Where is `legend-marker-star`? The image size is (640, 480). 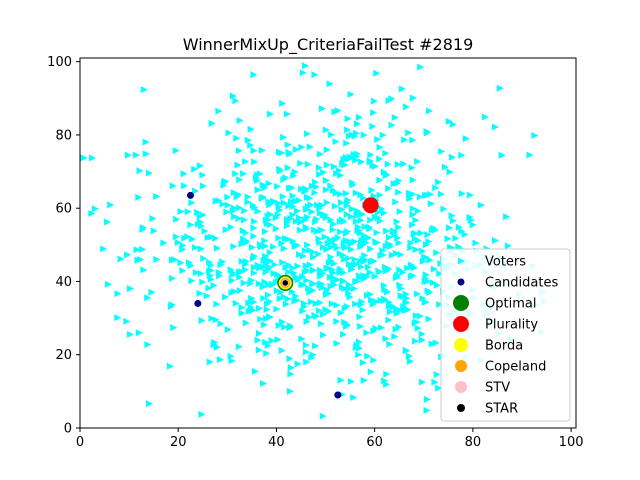 legend-marker-star is located at coordinates (461, 408).